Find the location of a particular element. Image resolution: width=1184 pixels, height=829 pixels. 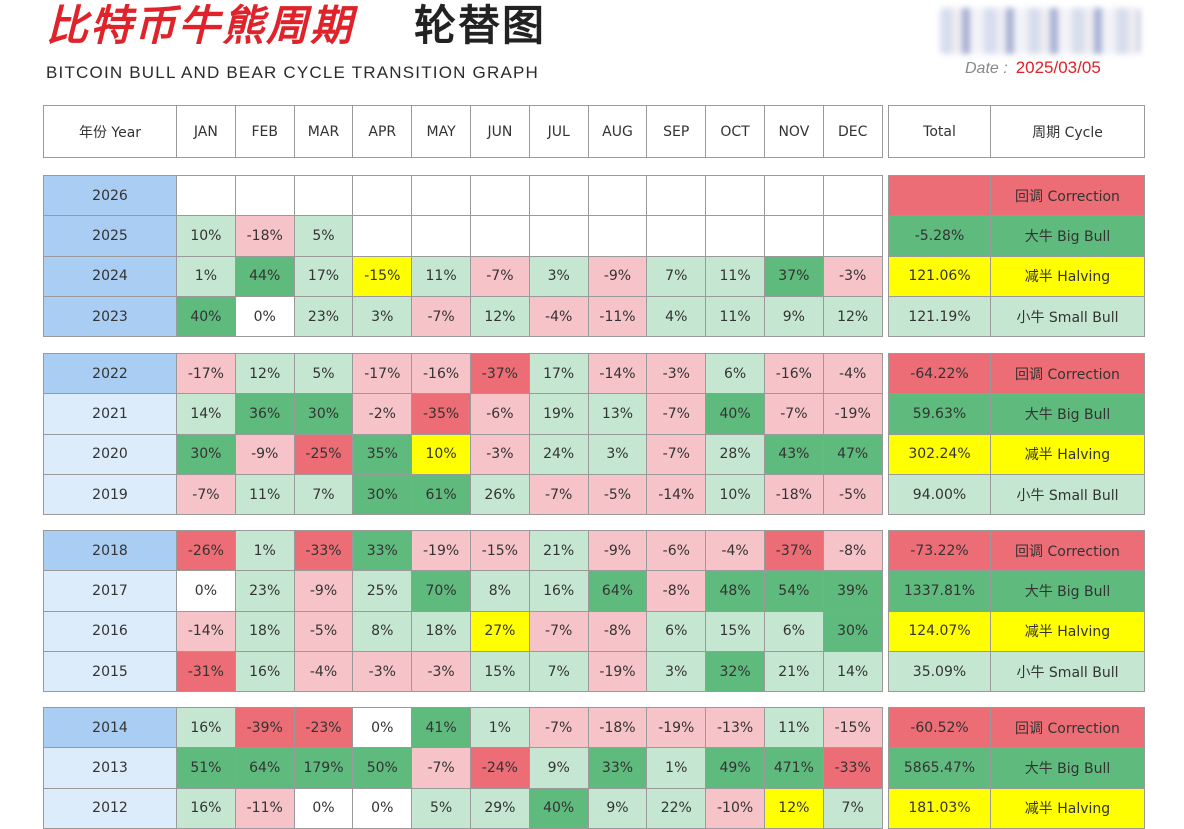

month-cell: 44% is located at coordinates (264, 276).